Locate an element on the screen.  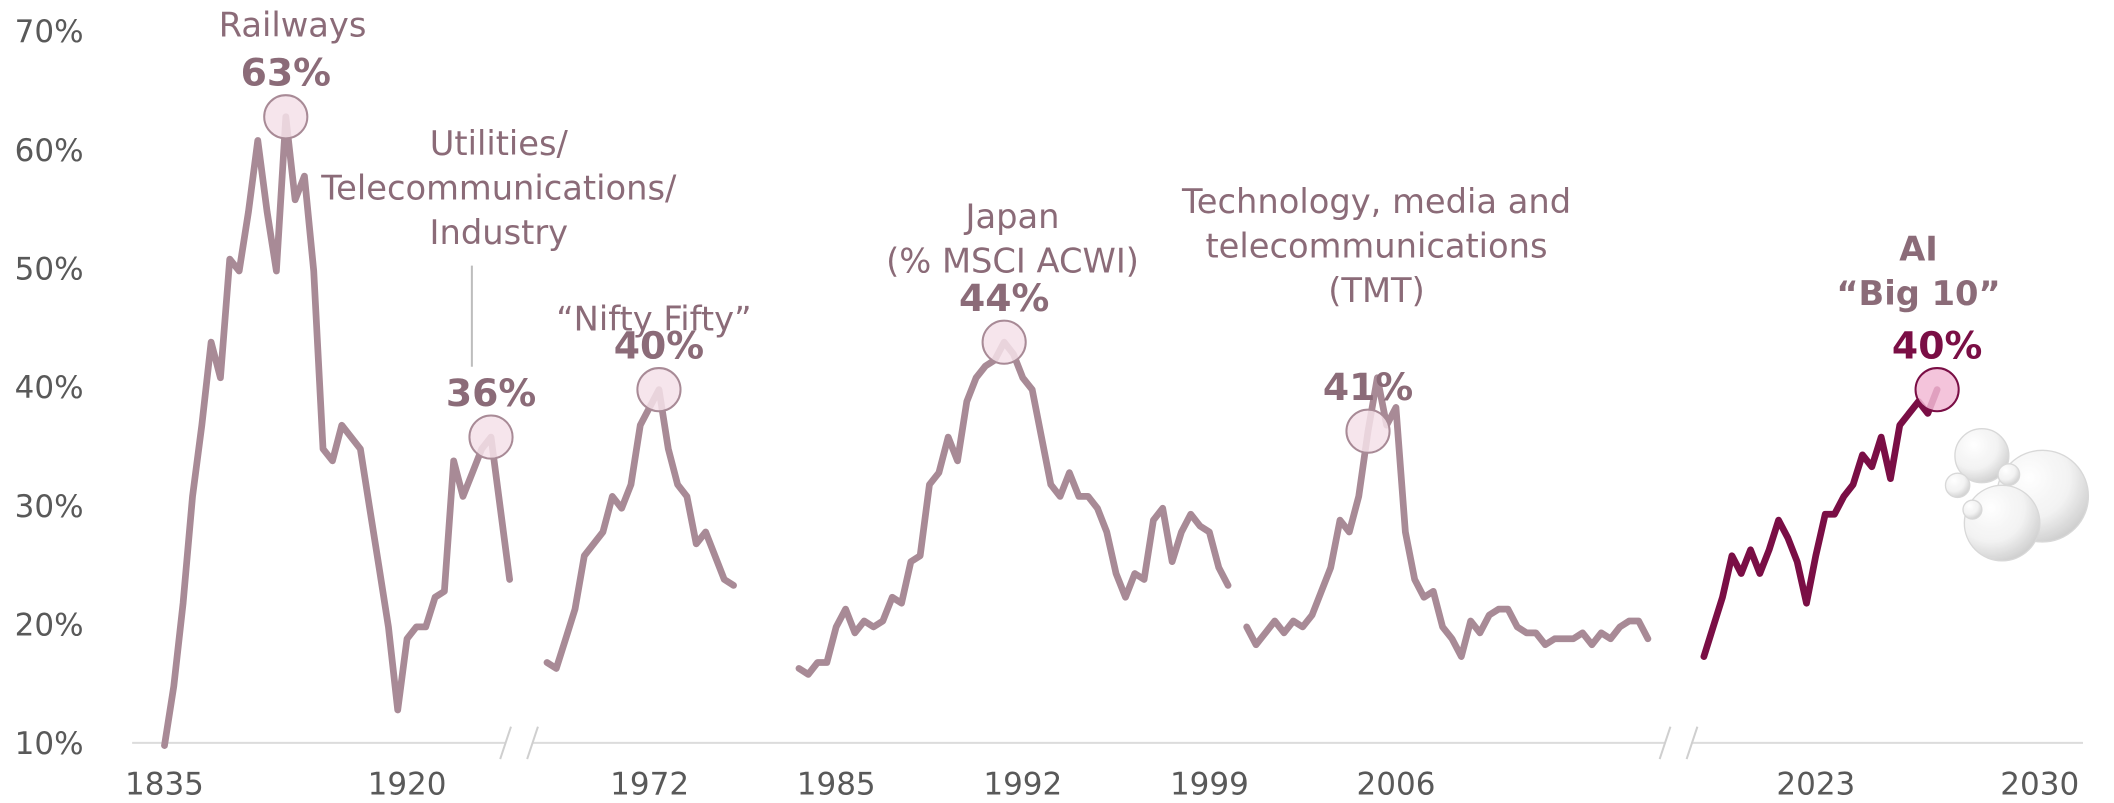
x-tick-label: 2030 is located at coordinates (2039, 785).